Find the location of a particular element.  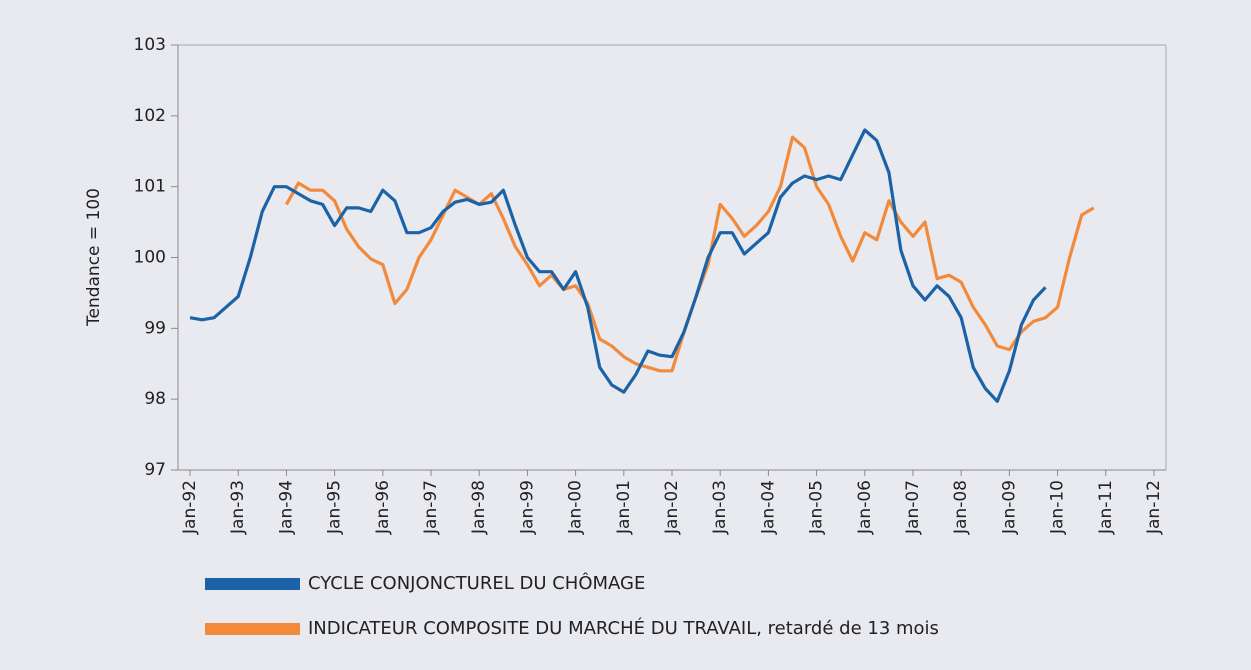

x-tick-label: Jan-12 is located at coordinates (1154, 507).